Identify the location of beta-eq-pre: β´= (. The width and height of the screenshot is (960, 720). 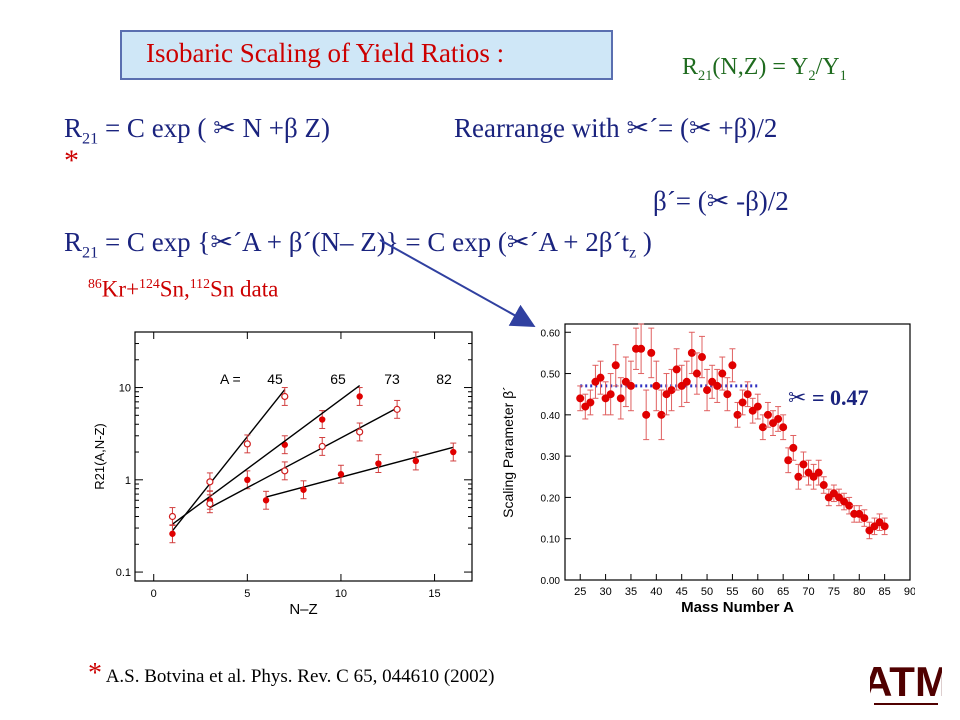
(680, 201).